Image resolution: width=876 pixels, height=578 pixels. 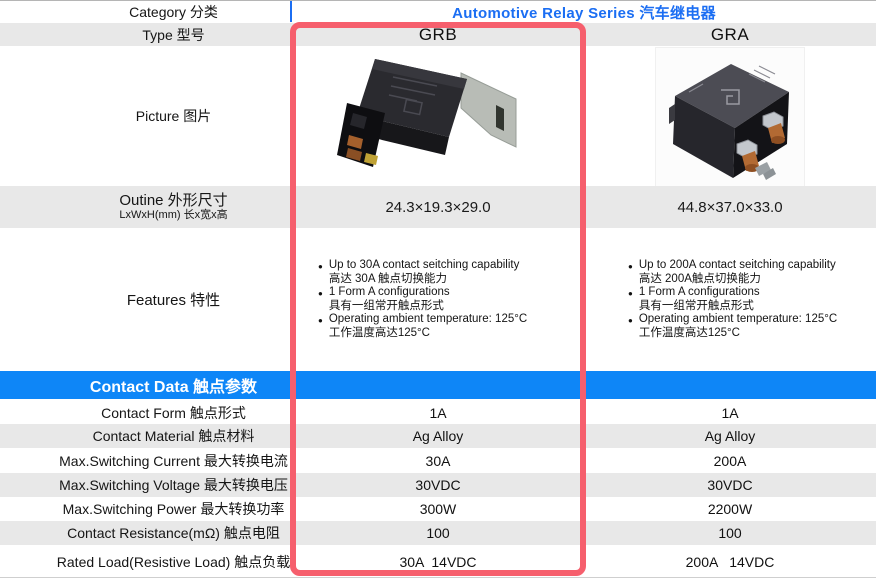 I want to click on param-value-gra: 200A, so click(x=730, y=460).